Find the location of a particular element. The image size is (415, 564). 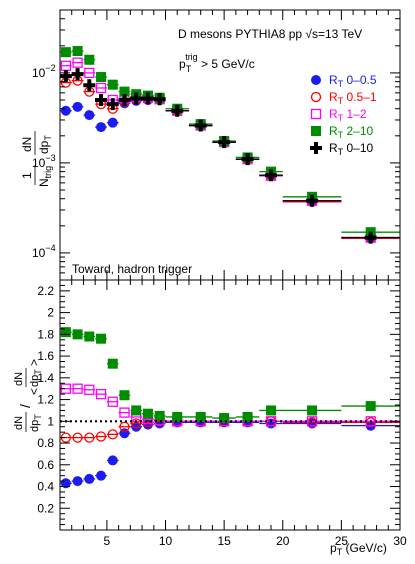

bottom-ytick-label: 2 is located at coordinates (50, 313).